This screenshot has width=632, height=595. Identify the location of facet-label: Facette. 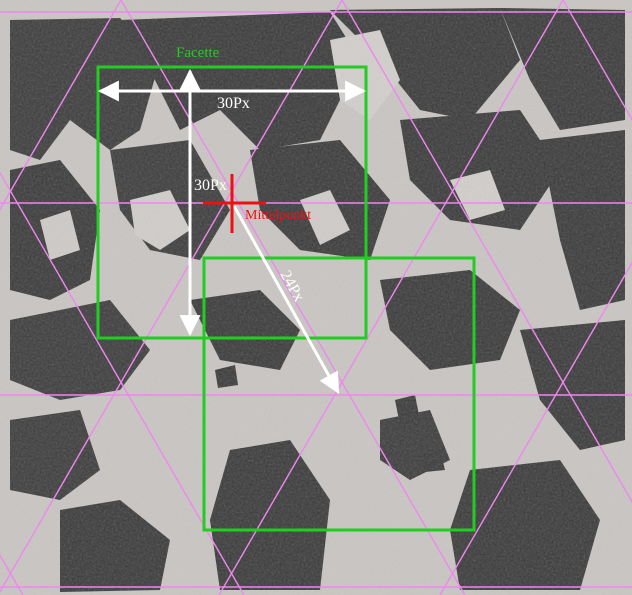
(198, 53).